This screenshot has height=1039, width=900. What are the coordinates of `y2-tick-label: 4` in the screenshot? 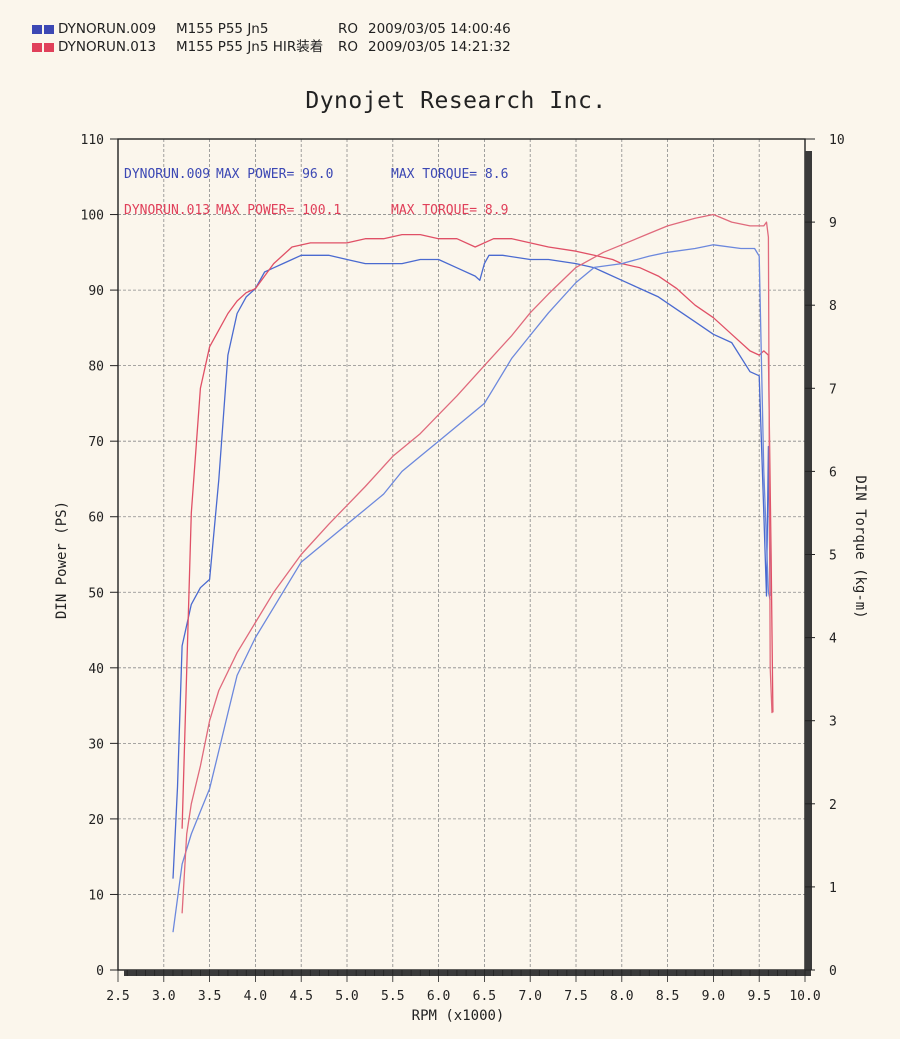 It's located at (833, 639).